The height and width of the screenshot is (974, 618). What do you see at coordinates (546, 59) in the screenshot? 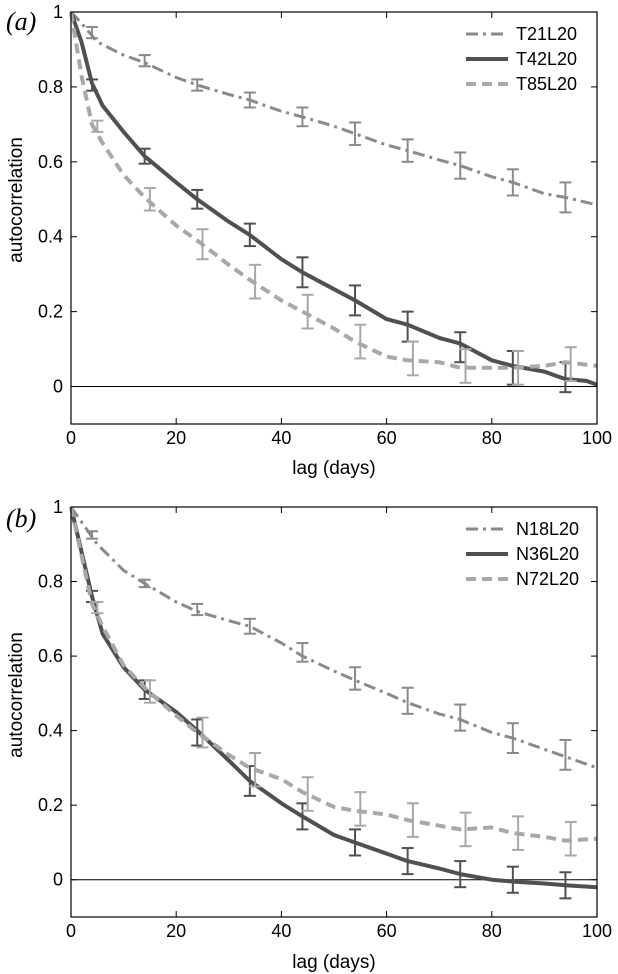
I see `legend-entry: T42L20` at bounding box center [546, 59].